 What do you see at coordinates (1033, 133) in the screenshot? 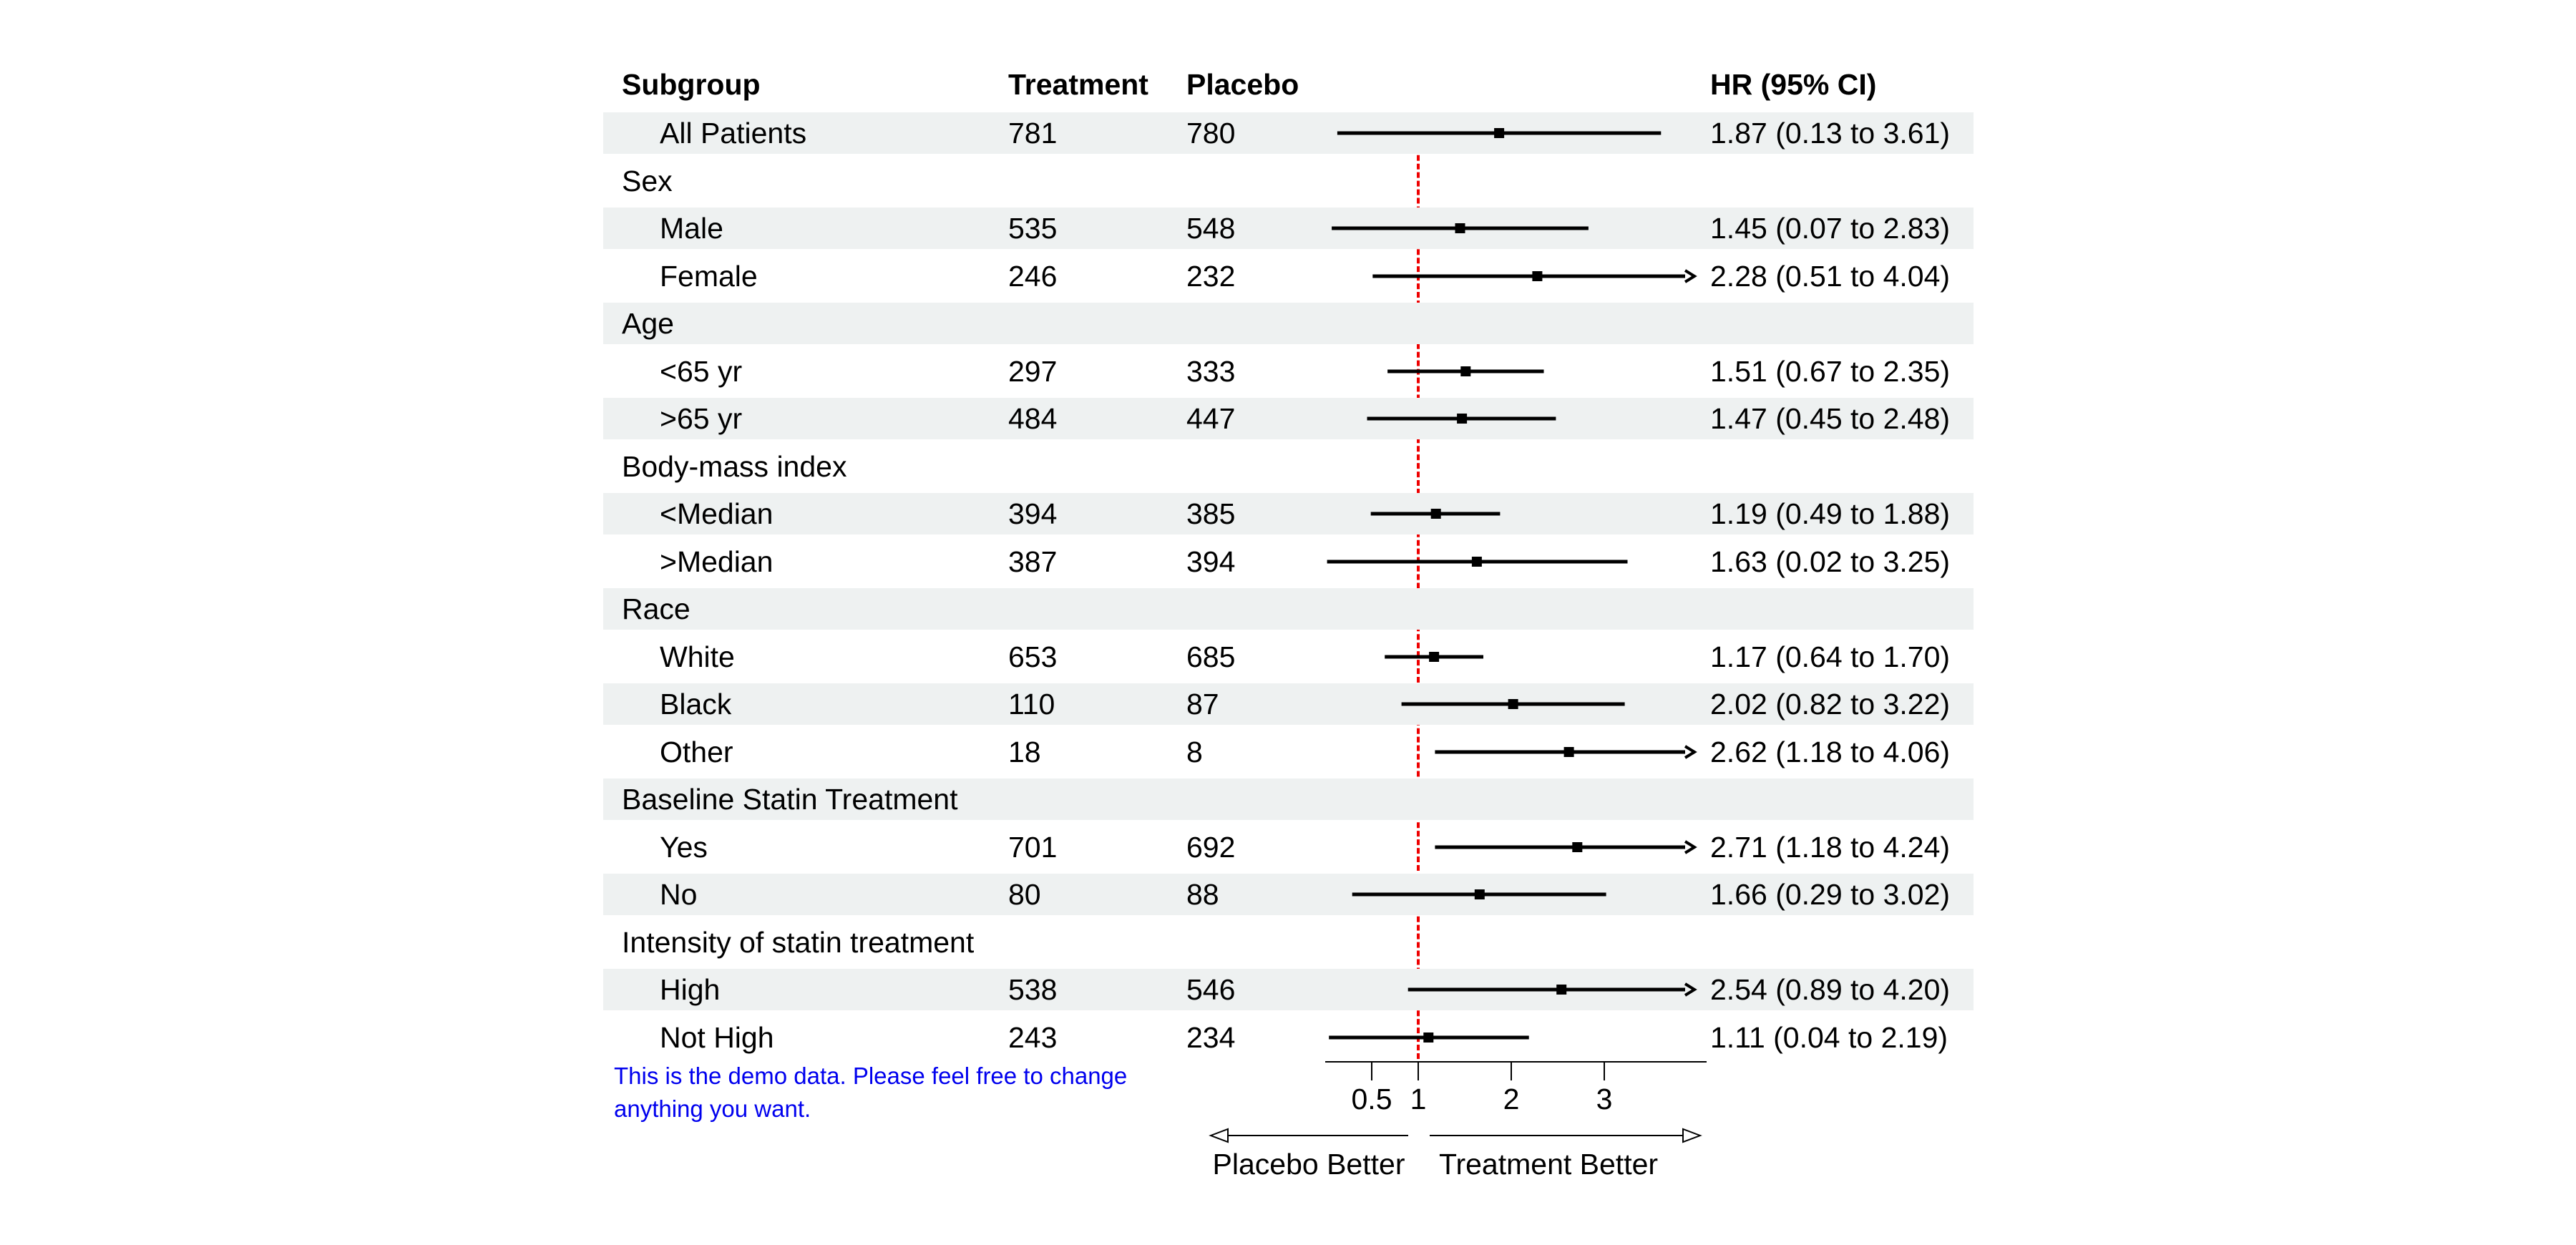
I see `treatment-count: 781` at bounding box center [1033, 133].